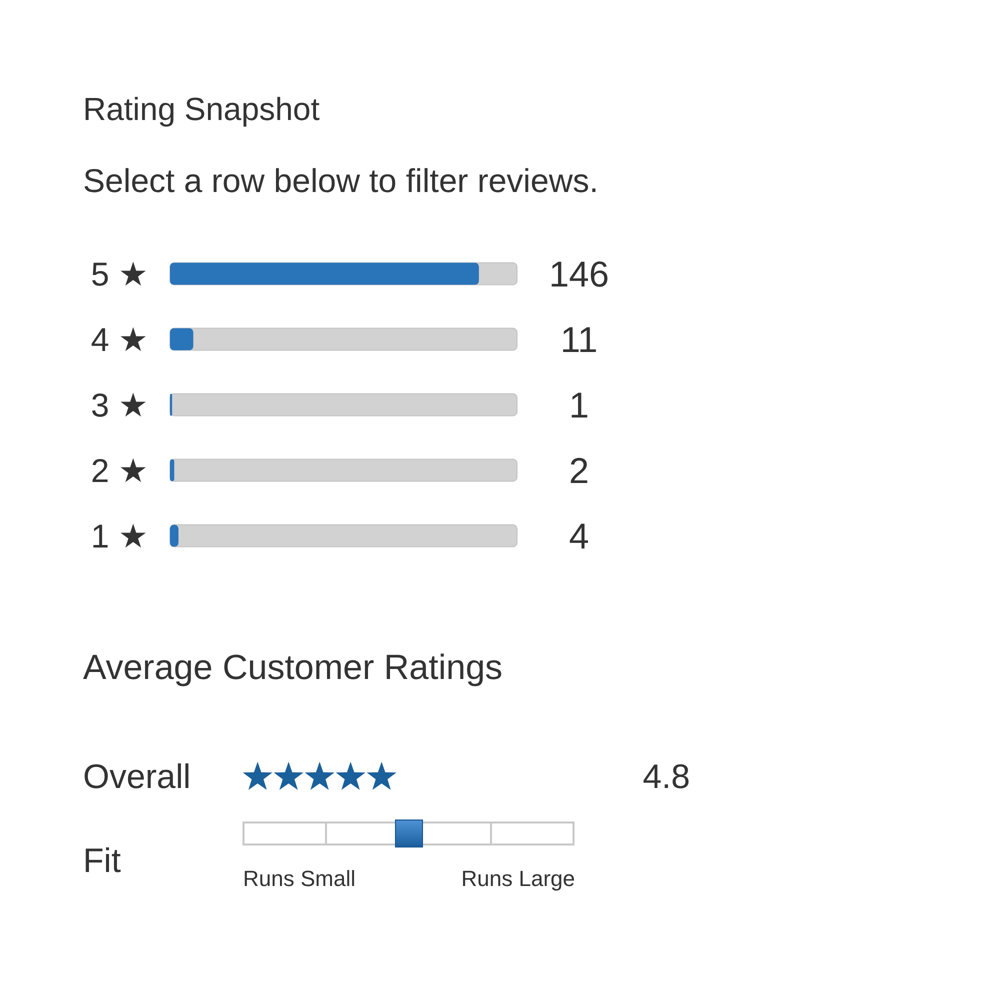  Describe the element at coordinates (293, 667) in the screenshot. I see `text: Average Customer Ratings` at that location.